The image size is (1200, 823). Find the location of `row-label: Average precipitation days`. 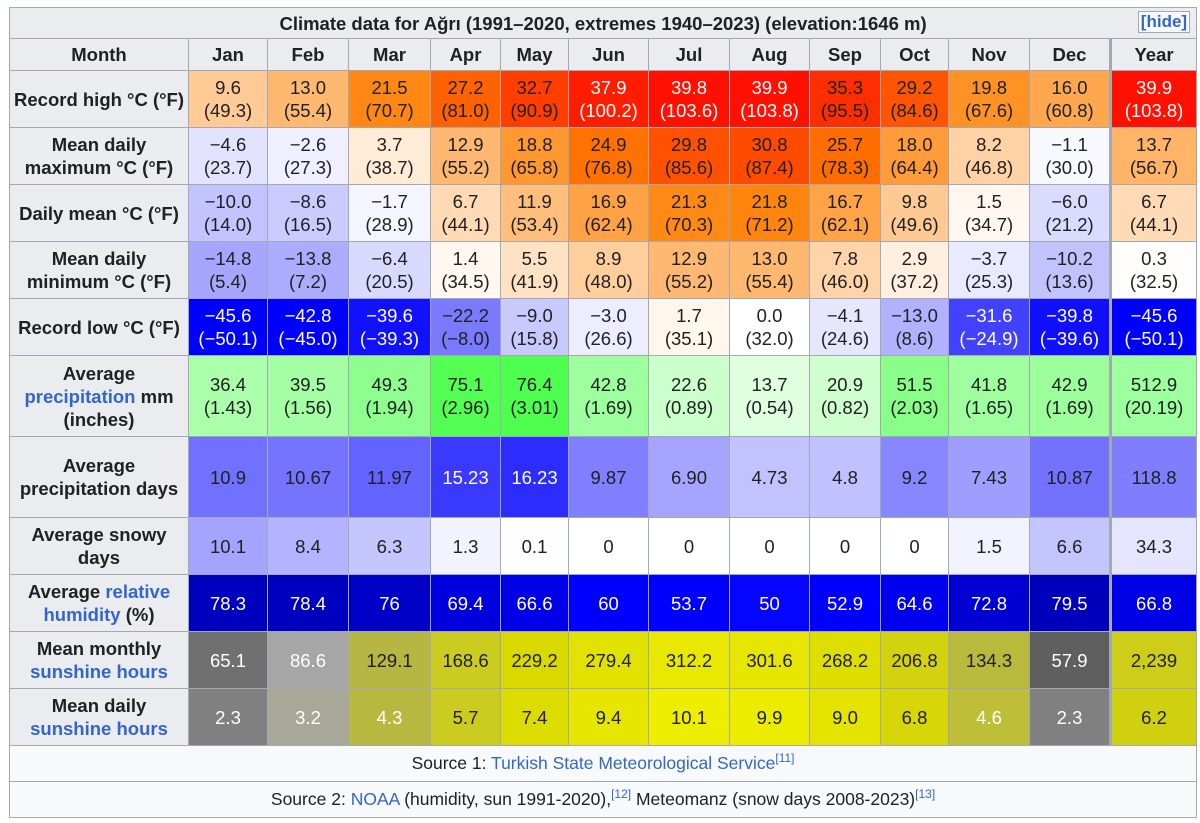

row-label: Average precipitation days is located at coordinates (99, 477).